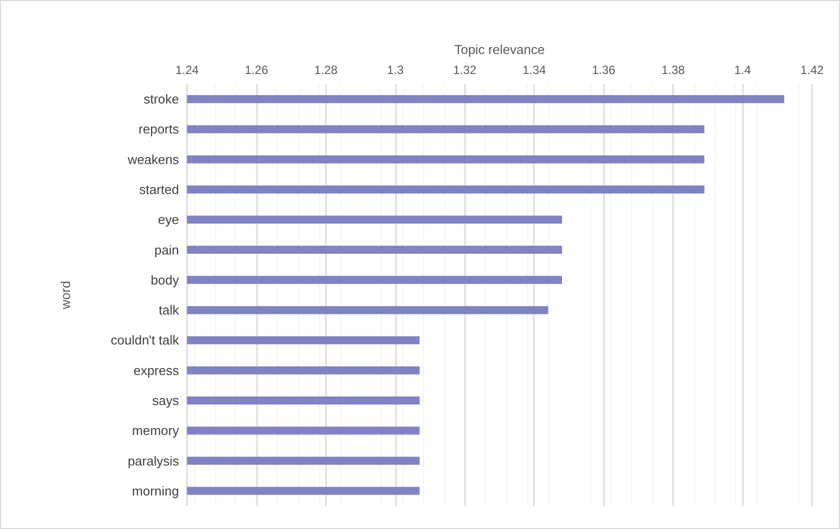 The height and width of the screenshot is (529, 840). I want to click on y-tick-label: couldn't talk, so click(145, 340).